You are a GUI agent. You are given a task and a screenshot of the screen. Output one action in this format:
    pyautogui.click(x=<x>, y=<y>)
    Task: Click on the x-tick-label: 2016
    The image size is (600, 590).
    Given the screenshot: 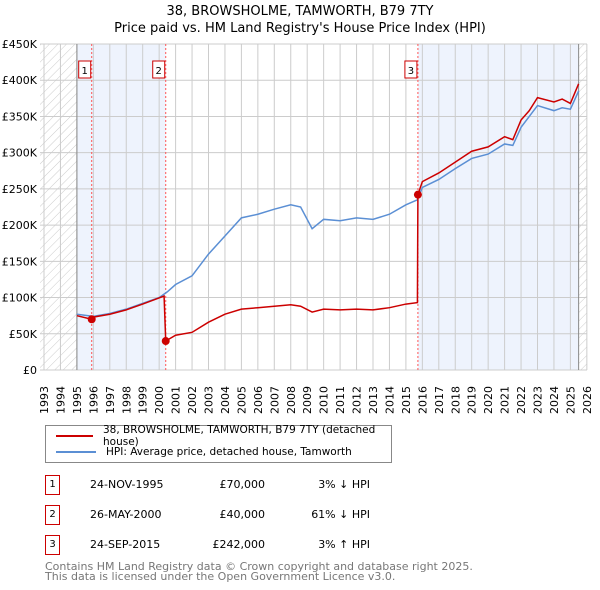 What is the action you would take?
    pyautogui.click(x=422, y=400)
    